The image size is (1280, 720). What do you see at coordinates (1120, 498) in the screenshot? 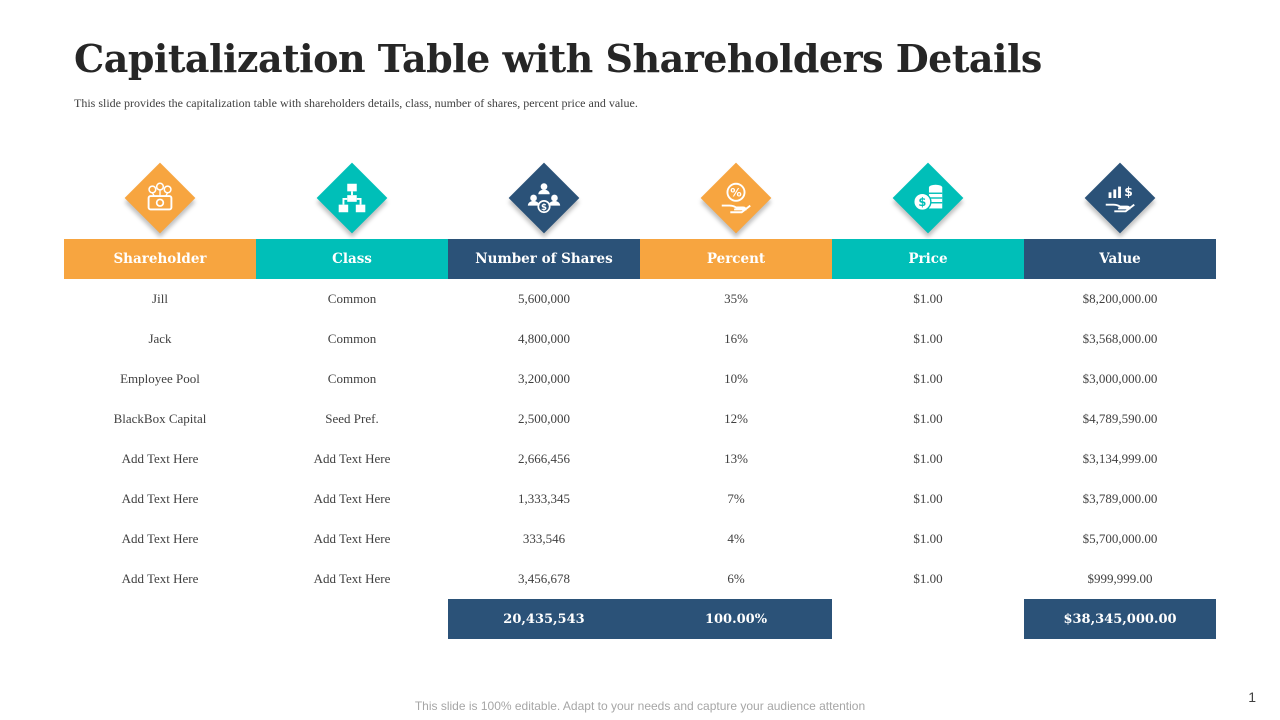
I see `cell-value: $3,789,000.00` at bounding box center [1120, 498].